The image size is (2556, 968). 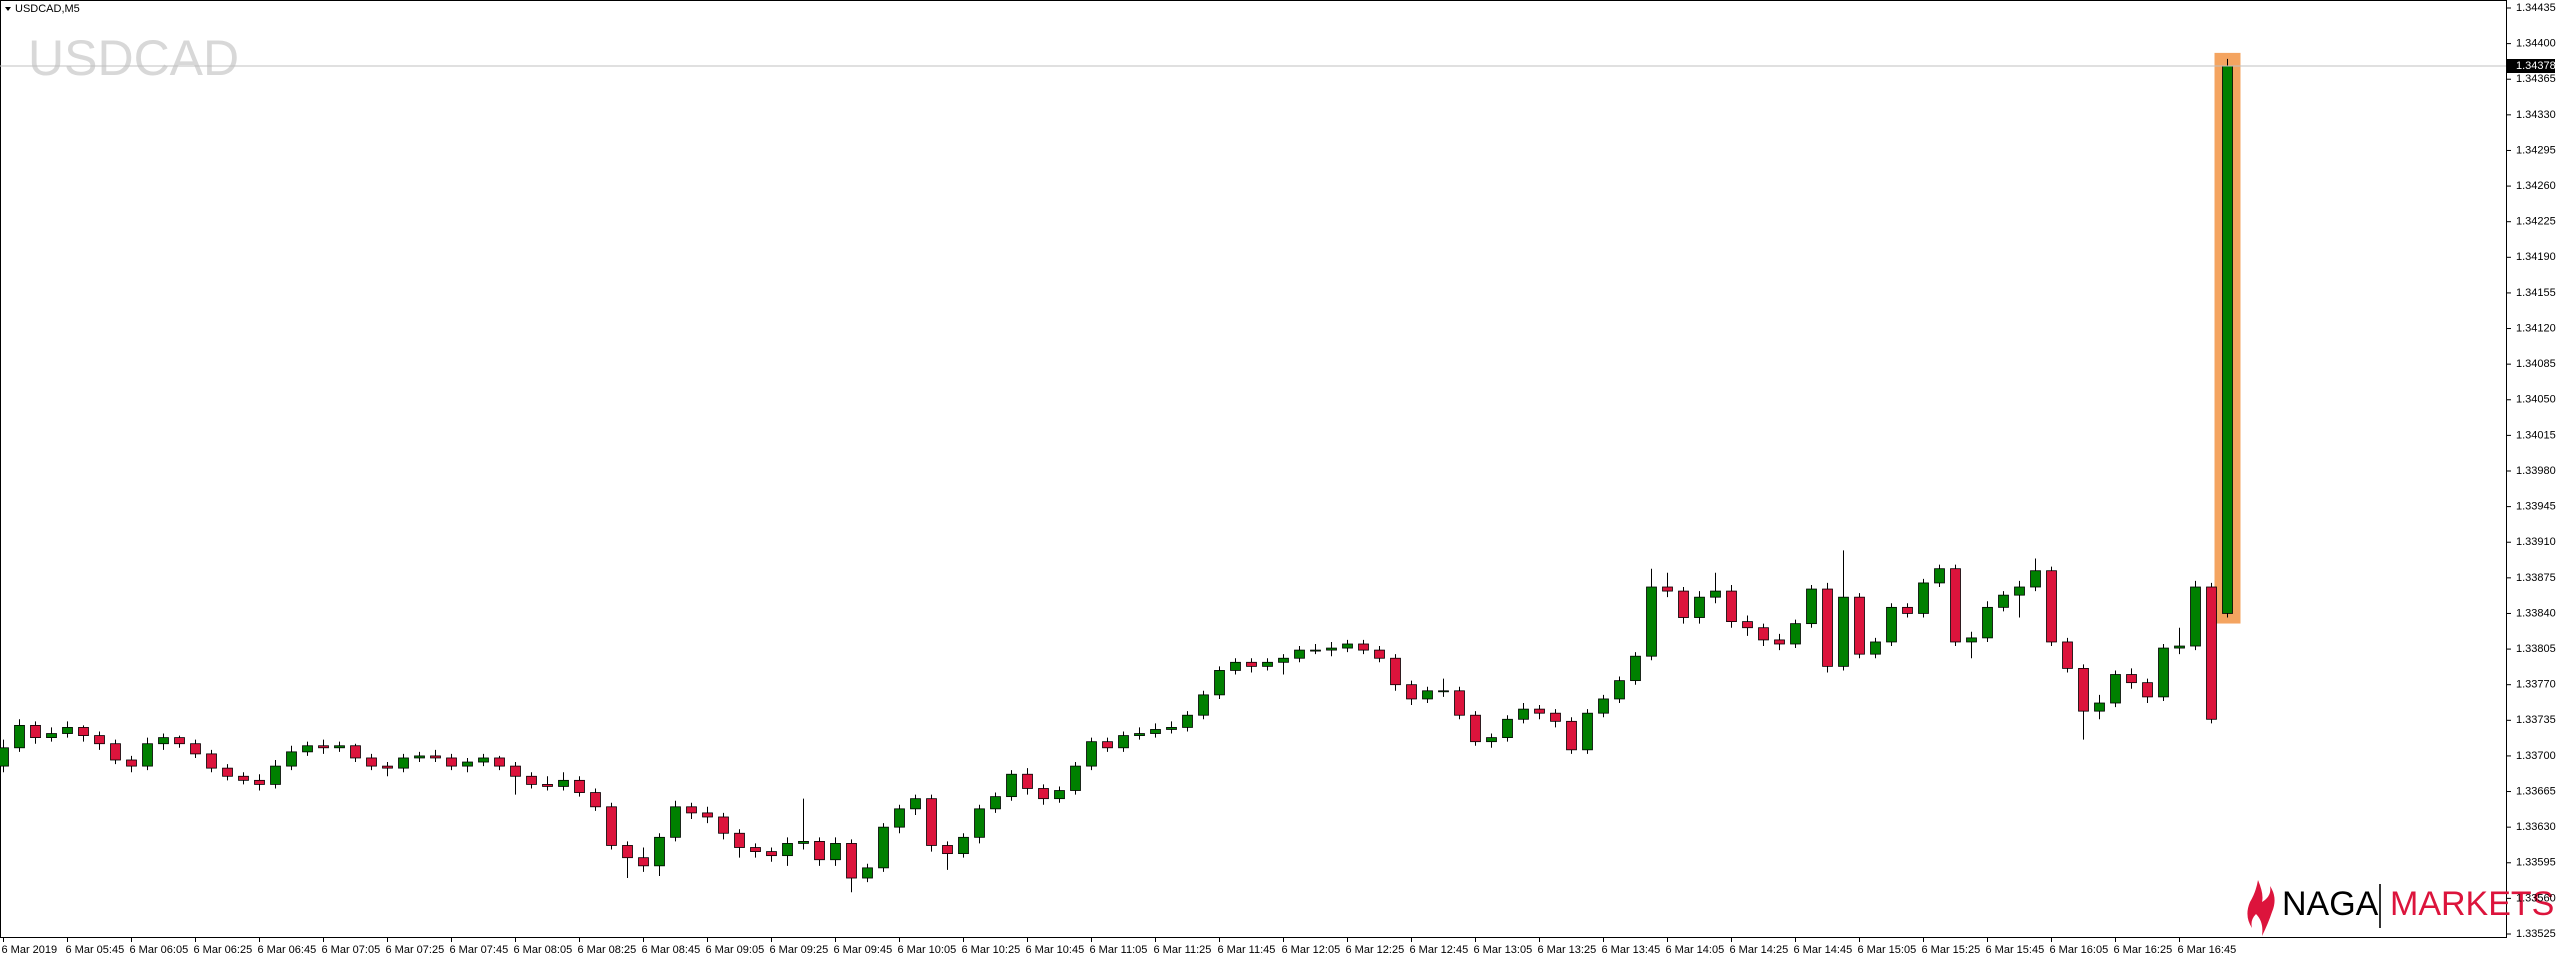 I want to click on x-tick-label: 6 Mar 14:05, so click(x=1695, y=950).